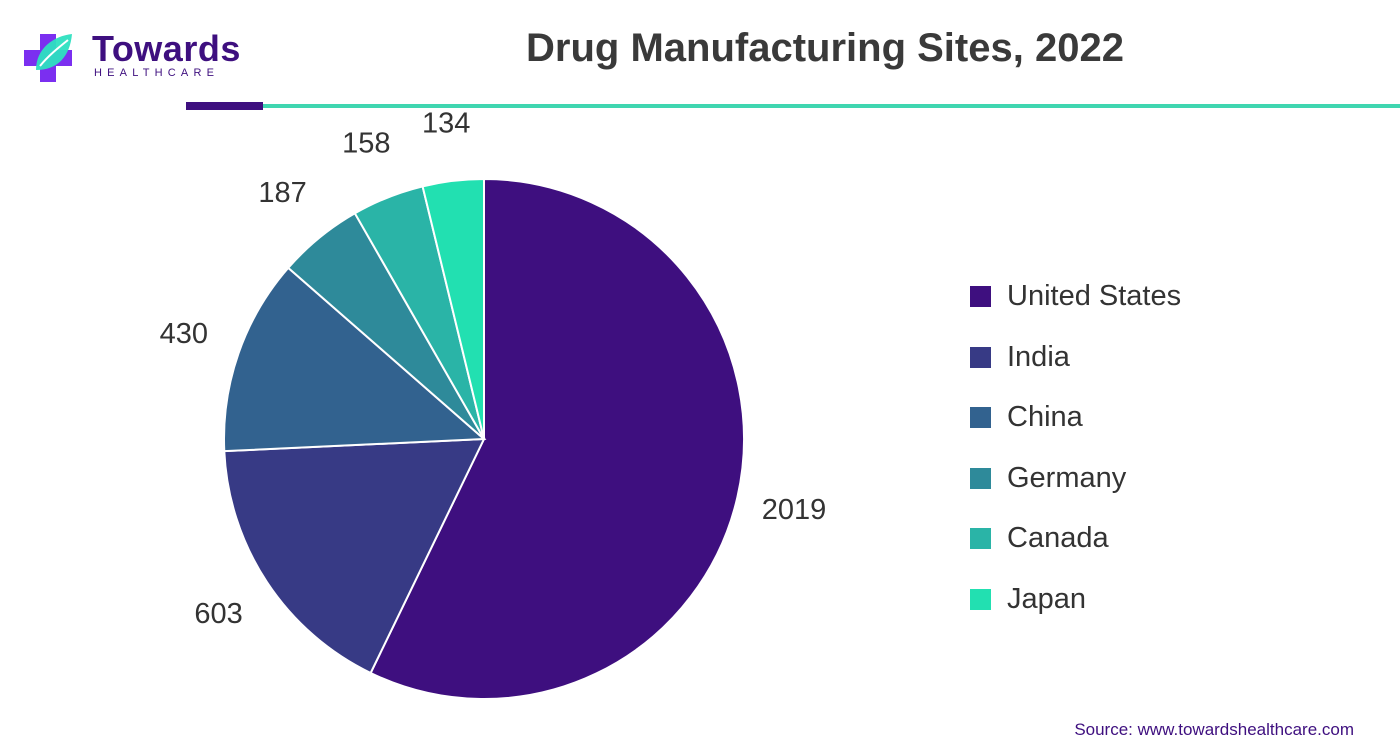 This screenshot has width=1400, height=751. I want to click on brand-logo: Towards HEALTHCARE, so click(130, 58).